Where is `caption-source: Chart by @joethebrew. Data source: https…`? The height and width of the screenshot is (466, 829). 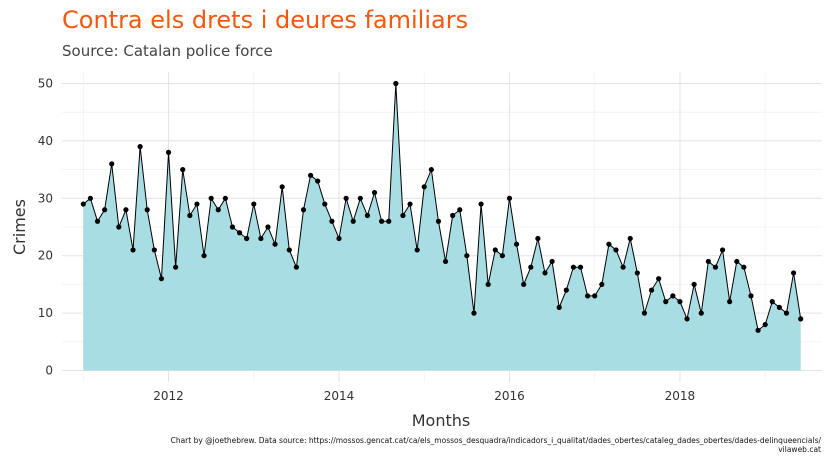 caption-source: Chart by @joethebrew. Data source: https… is located at coordinates (495, 440).